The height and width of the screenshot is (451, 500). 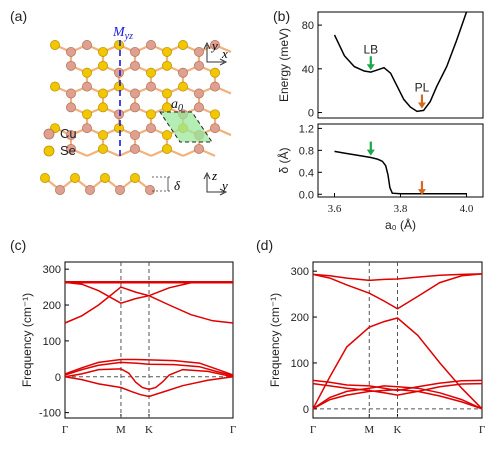 I want to click on chart-energy: 0 40 80 Energy (meV) LB PL, so click(x=380, y=65).